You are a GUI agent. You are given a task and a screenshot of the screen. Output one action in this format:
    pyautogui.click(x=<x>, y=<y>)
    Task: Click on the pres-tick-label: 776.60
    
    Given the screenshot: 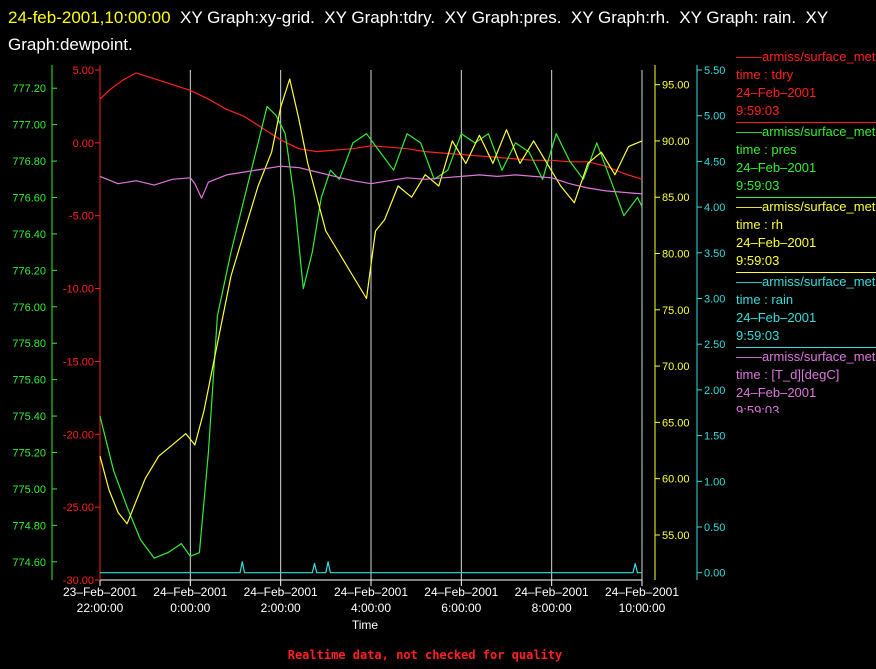 What is the action you would take?
    pyautogui.click(x=29, y=199)
    